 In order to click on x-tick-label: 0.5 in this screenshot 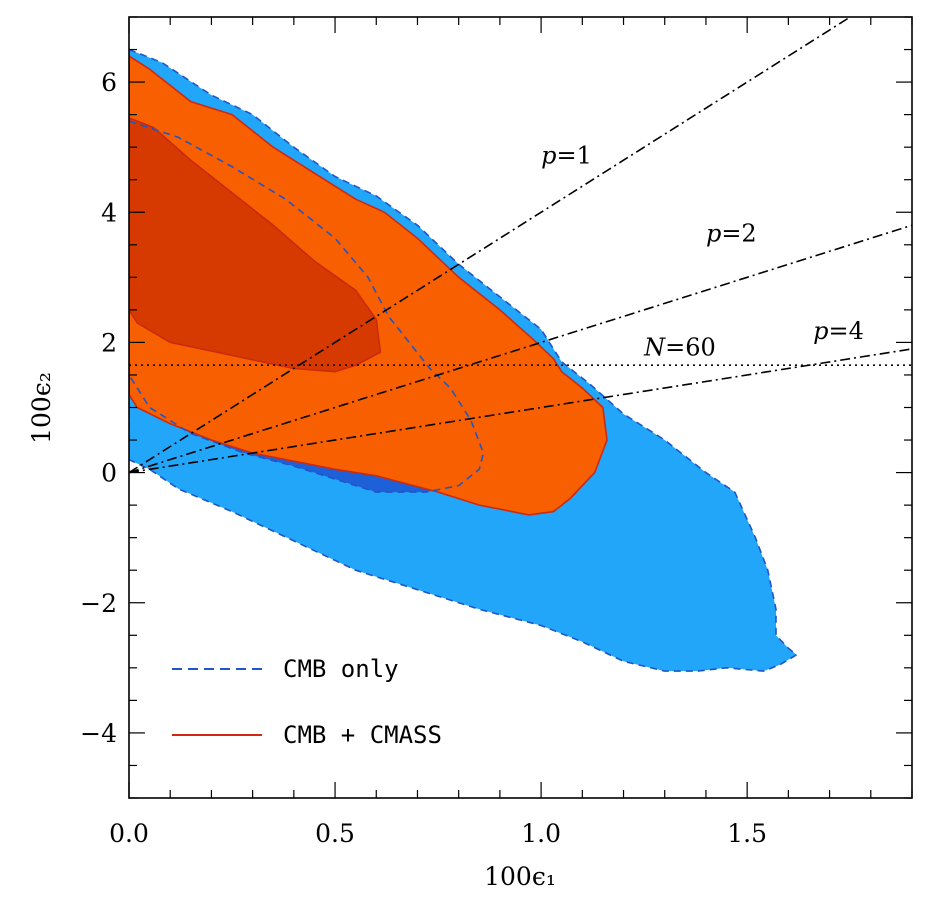, I will do `click(335, 833)`.